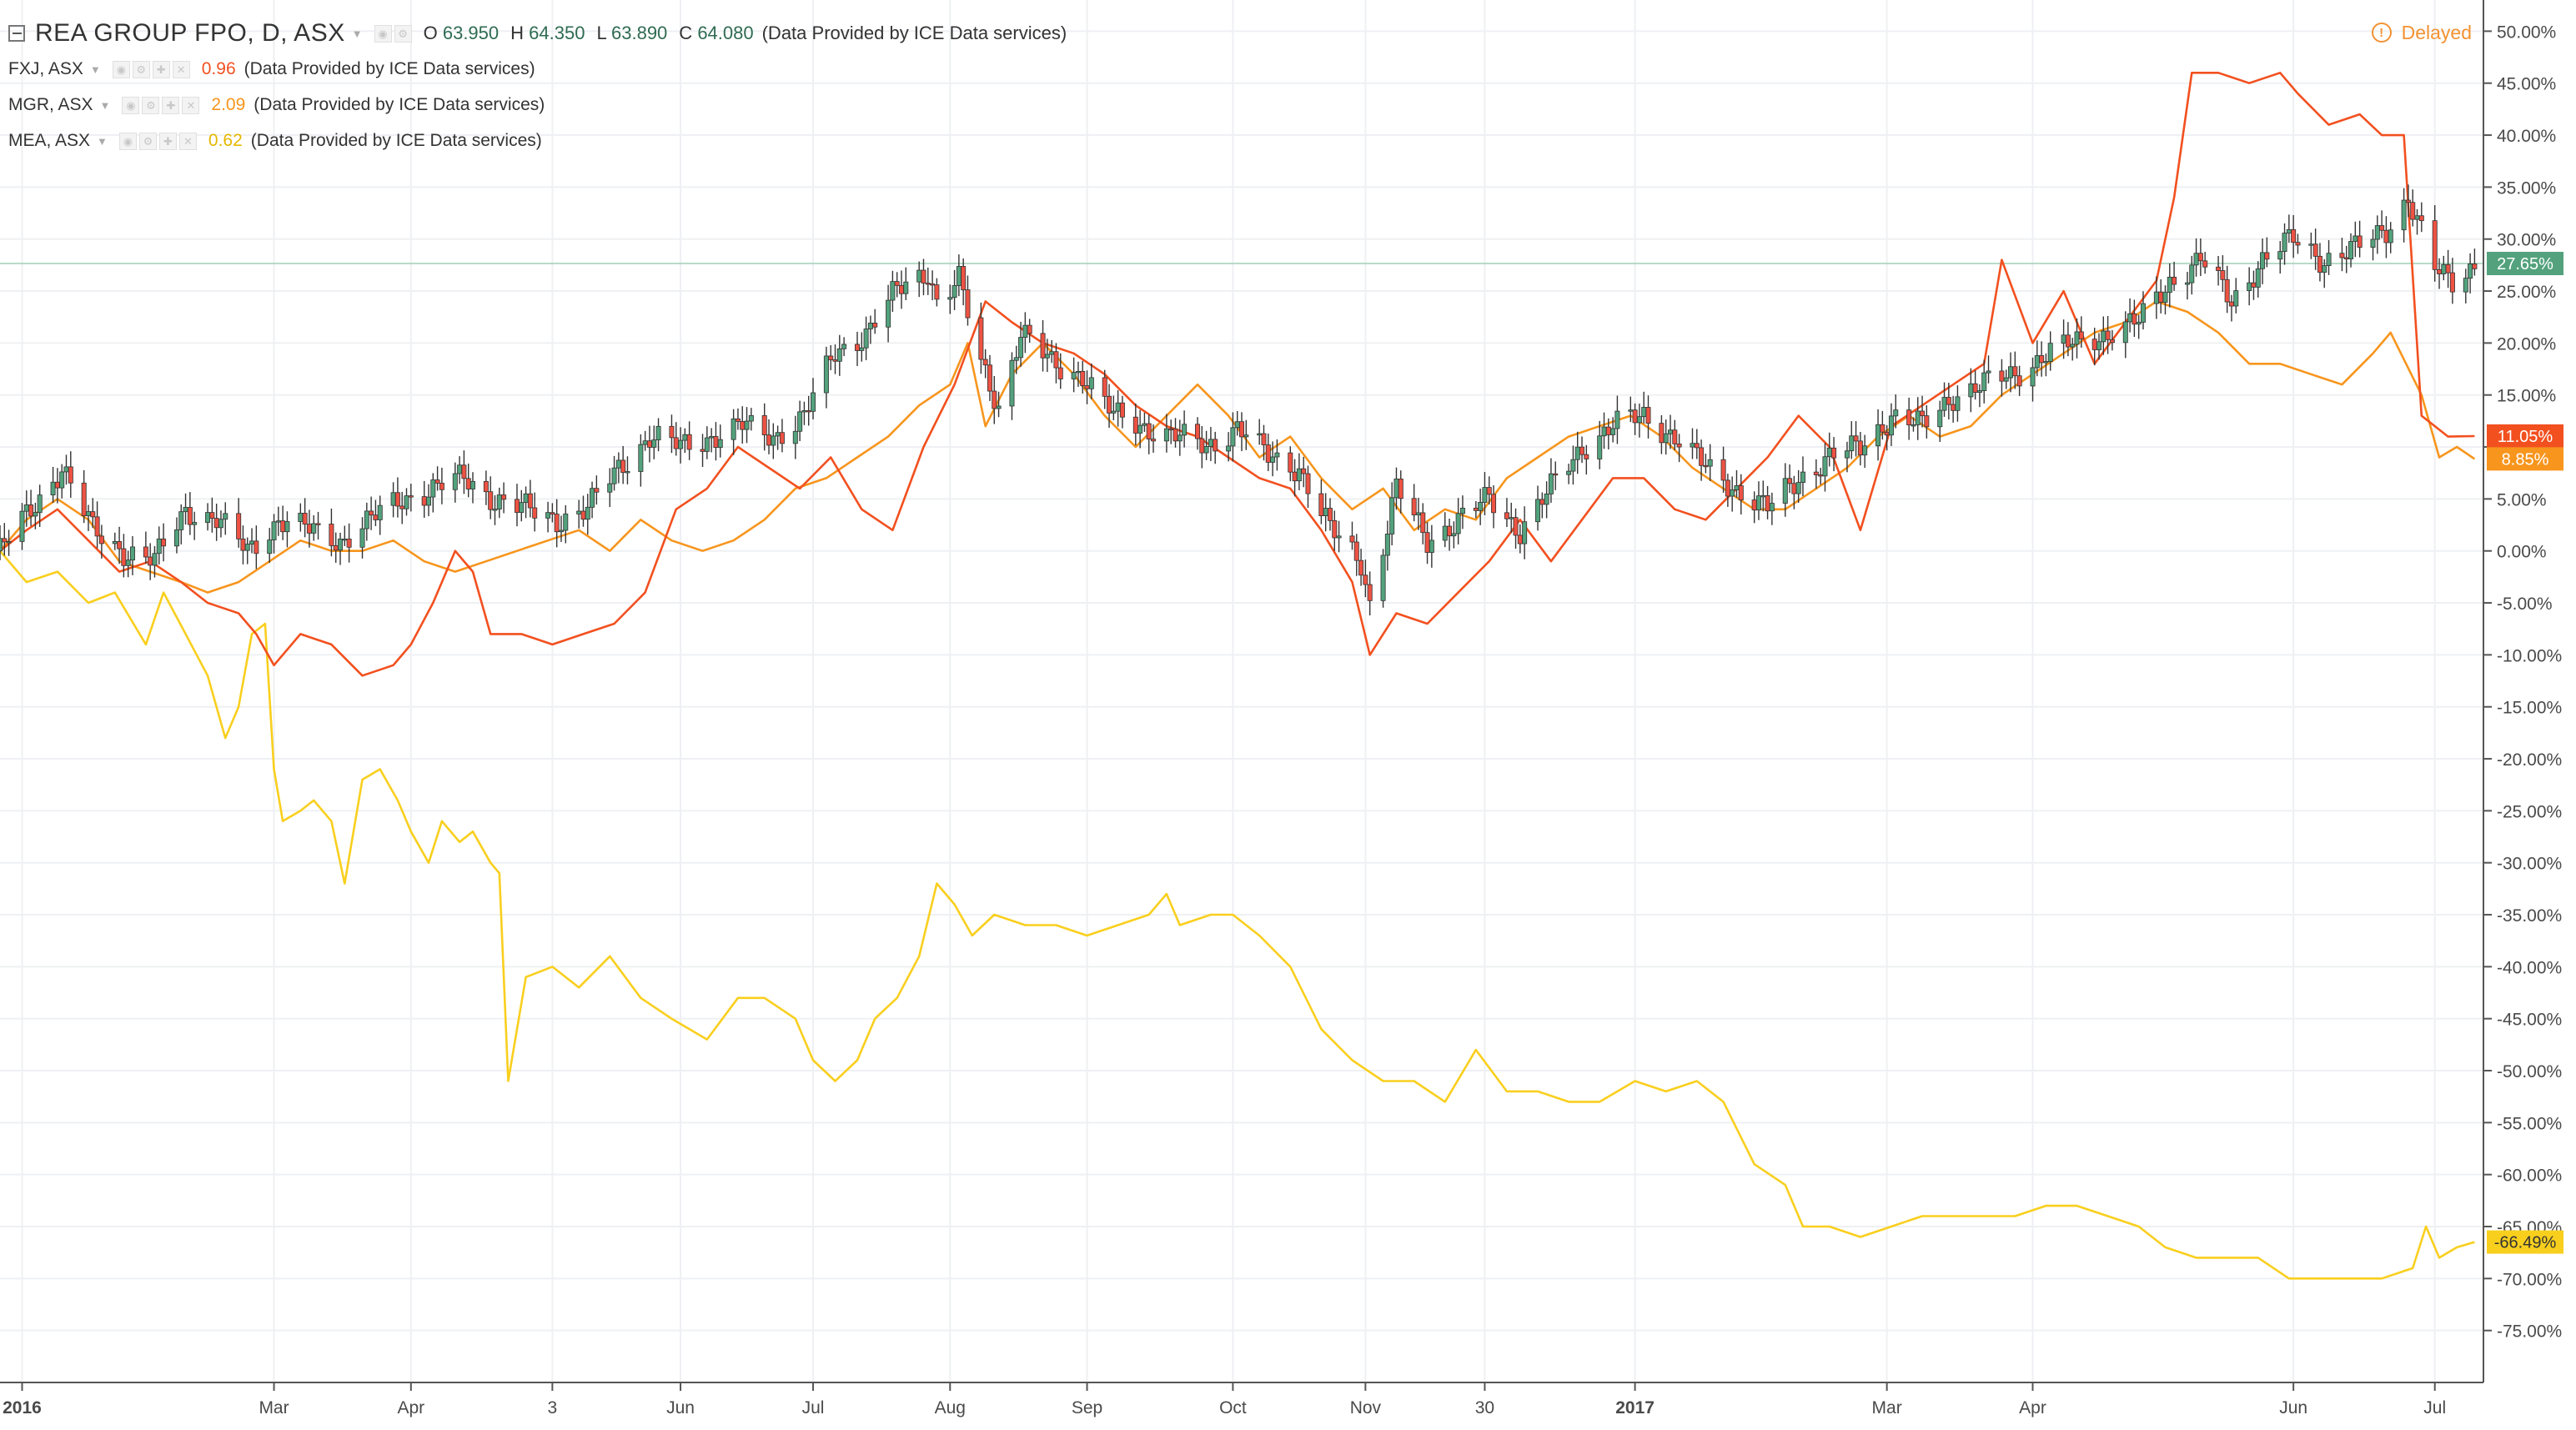 This screenshot has height=1430, width=2576. What do you see at coordinates (45, 69) in the screenshot?
I see `compare-symbol-fxj: FXJ, ASX` at bounding box center [45, 69].